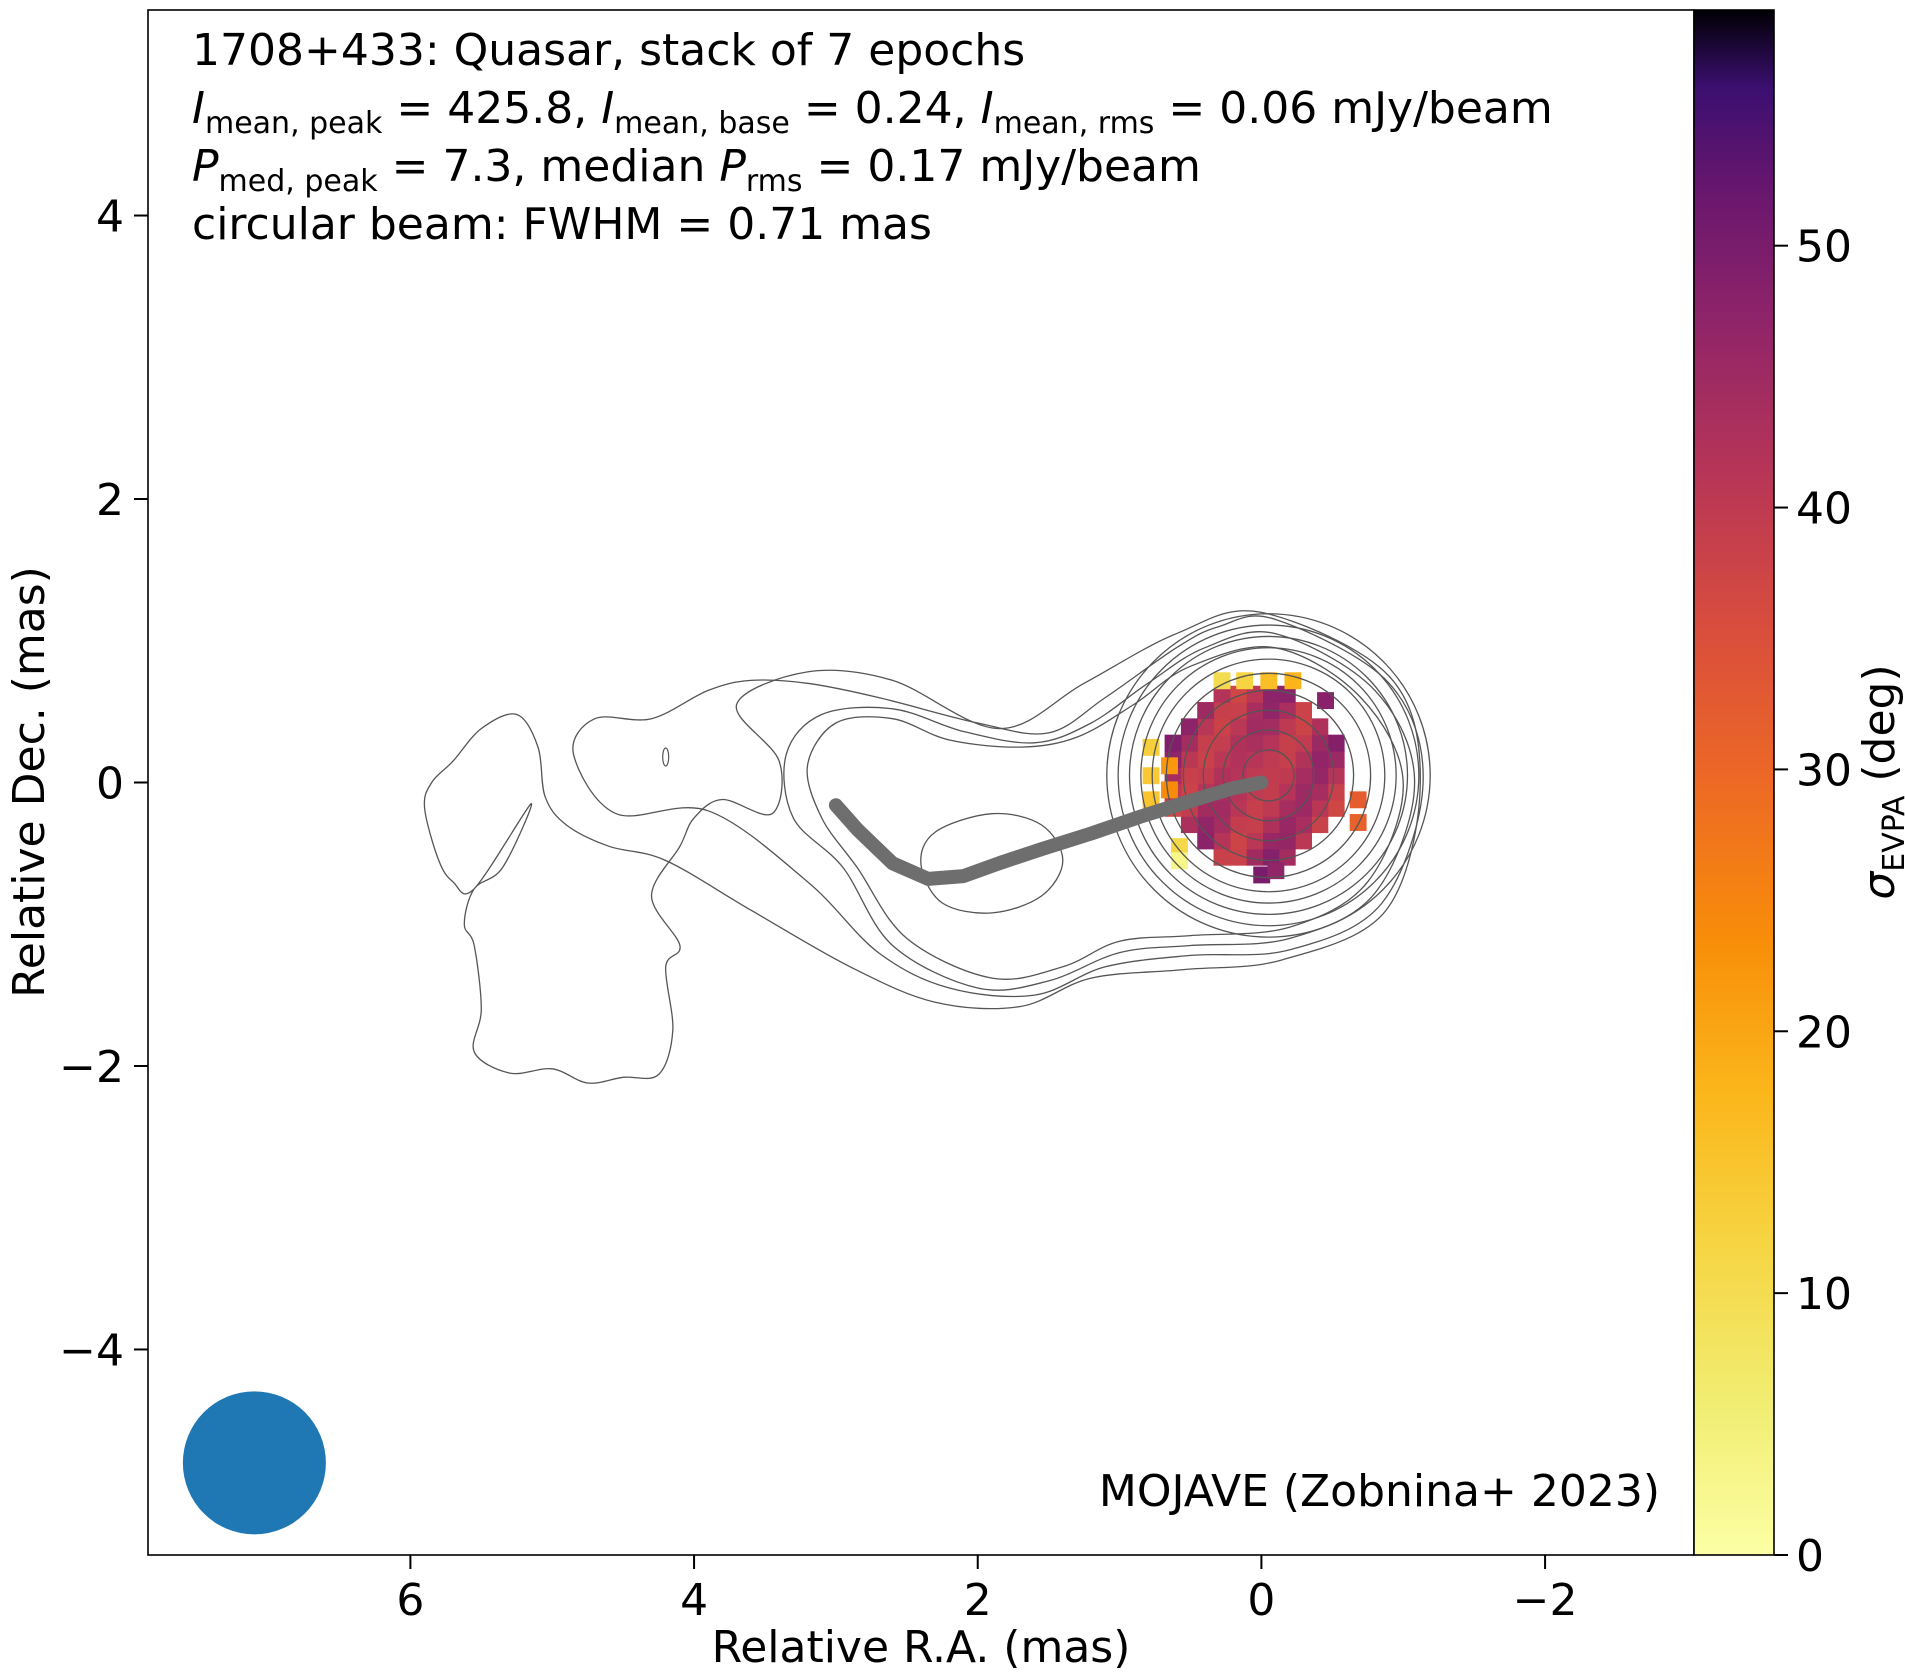 The height and width of the screenshot is (1674, 1905). I want to click on contour-island, so click(666, 757).